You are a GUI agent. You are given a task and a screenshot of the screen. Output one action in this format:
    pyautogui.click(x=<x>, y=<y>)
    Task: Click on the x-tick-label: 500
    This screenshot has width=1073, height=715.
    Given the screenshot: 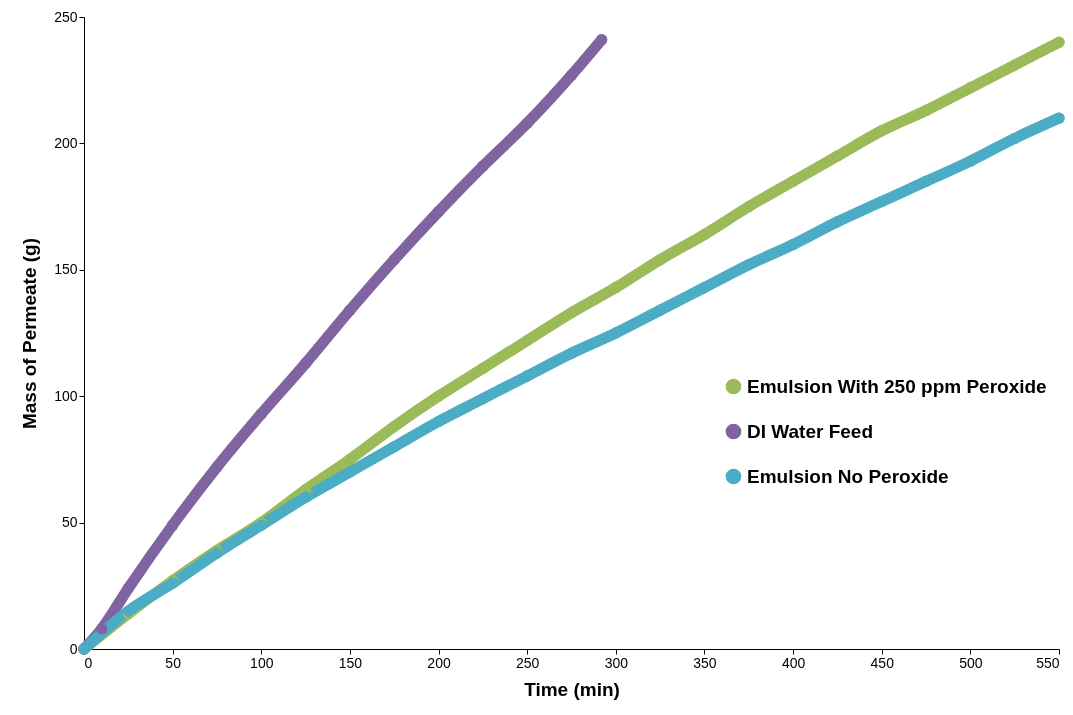 What is the action you would take?
    pyautogui.click(x=971, y=662)
    